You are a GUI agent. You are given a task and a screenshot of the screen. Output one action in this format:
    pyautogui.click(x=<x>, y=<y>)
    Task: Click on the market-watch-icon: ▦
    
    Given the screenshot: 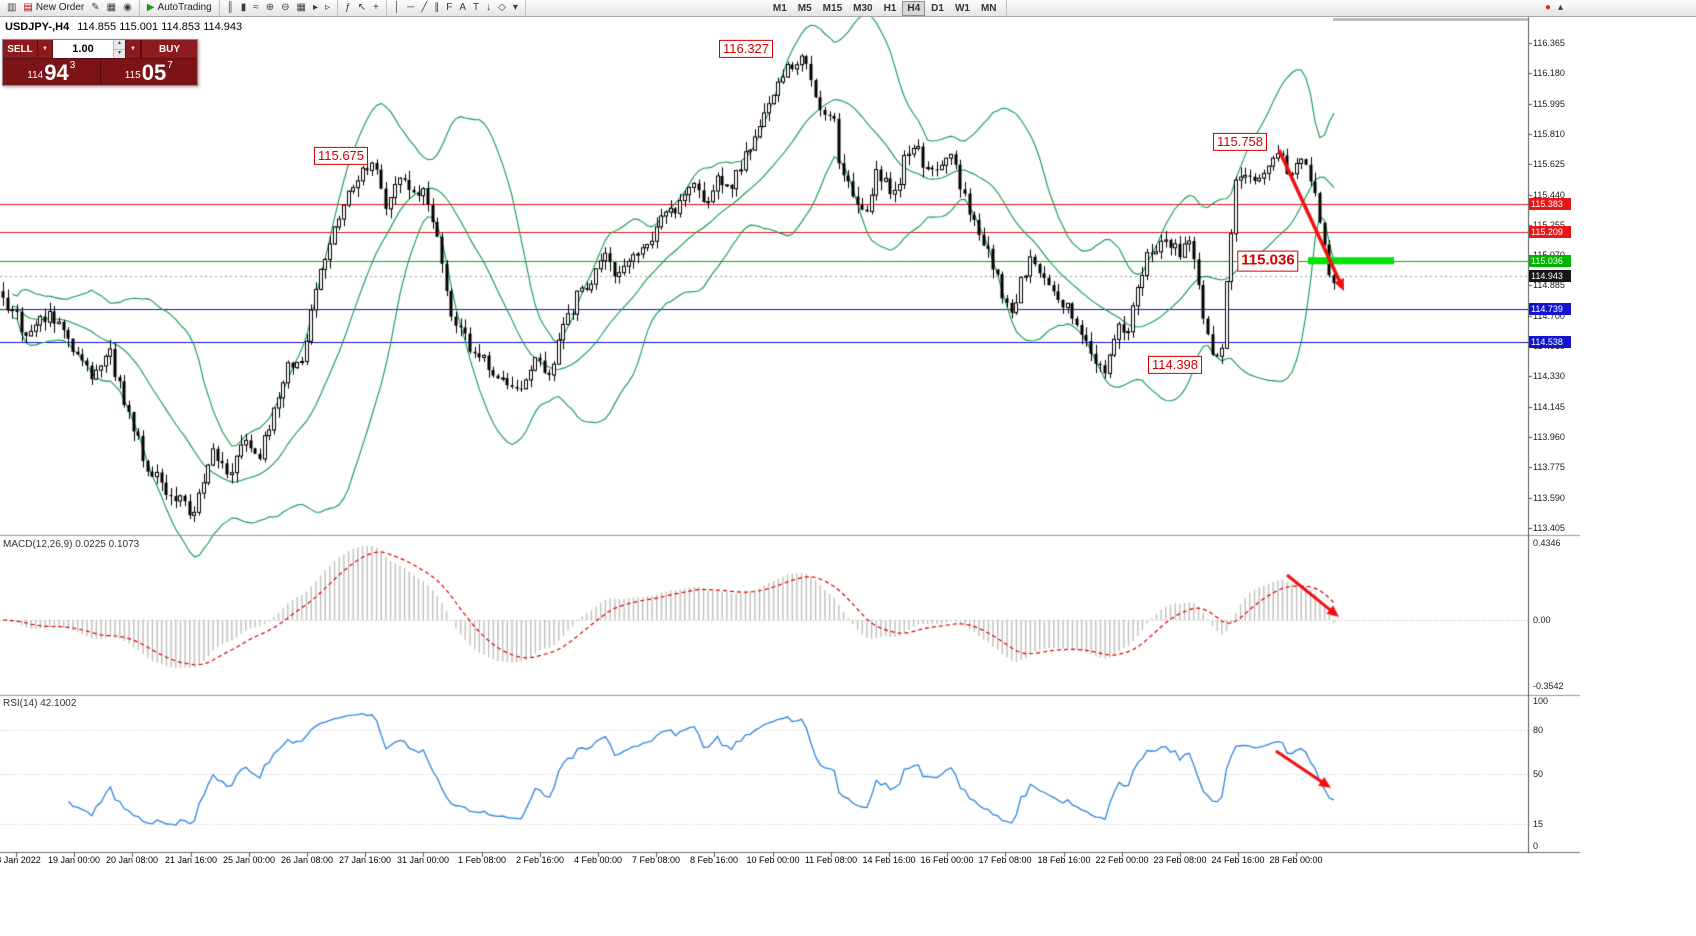 What is the action you would take?
    pyautogui.click(x=111, y=8)
    